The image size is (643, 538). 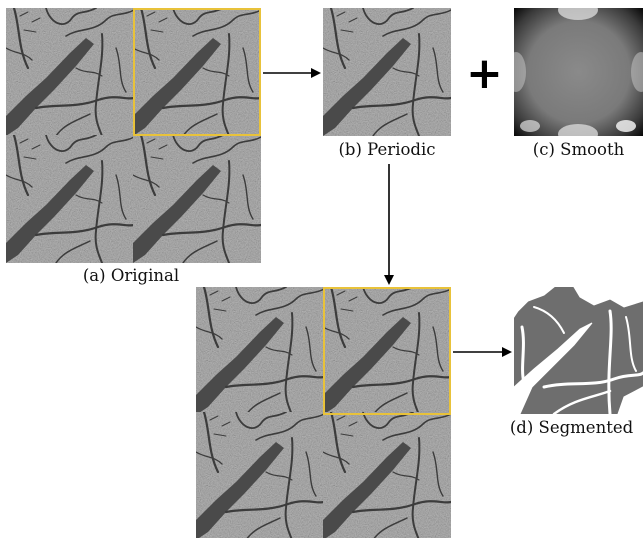 What do you see at coordinates (387, 351) in the screenshot?
I see `tiled-highlight-box` at bounding box center [387, 351].